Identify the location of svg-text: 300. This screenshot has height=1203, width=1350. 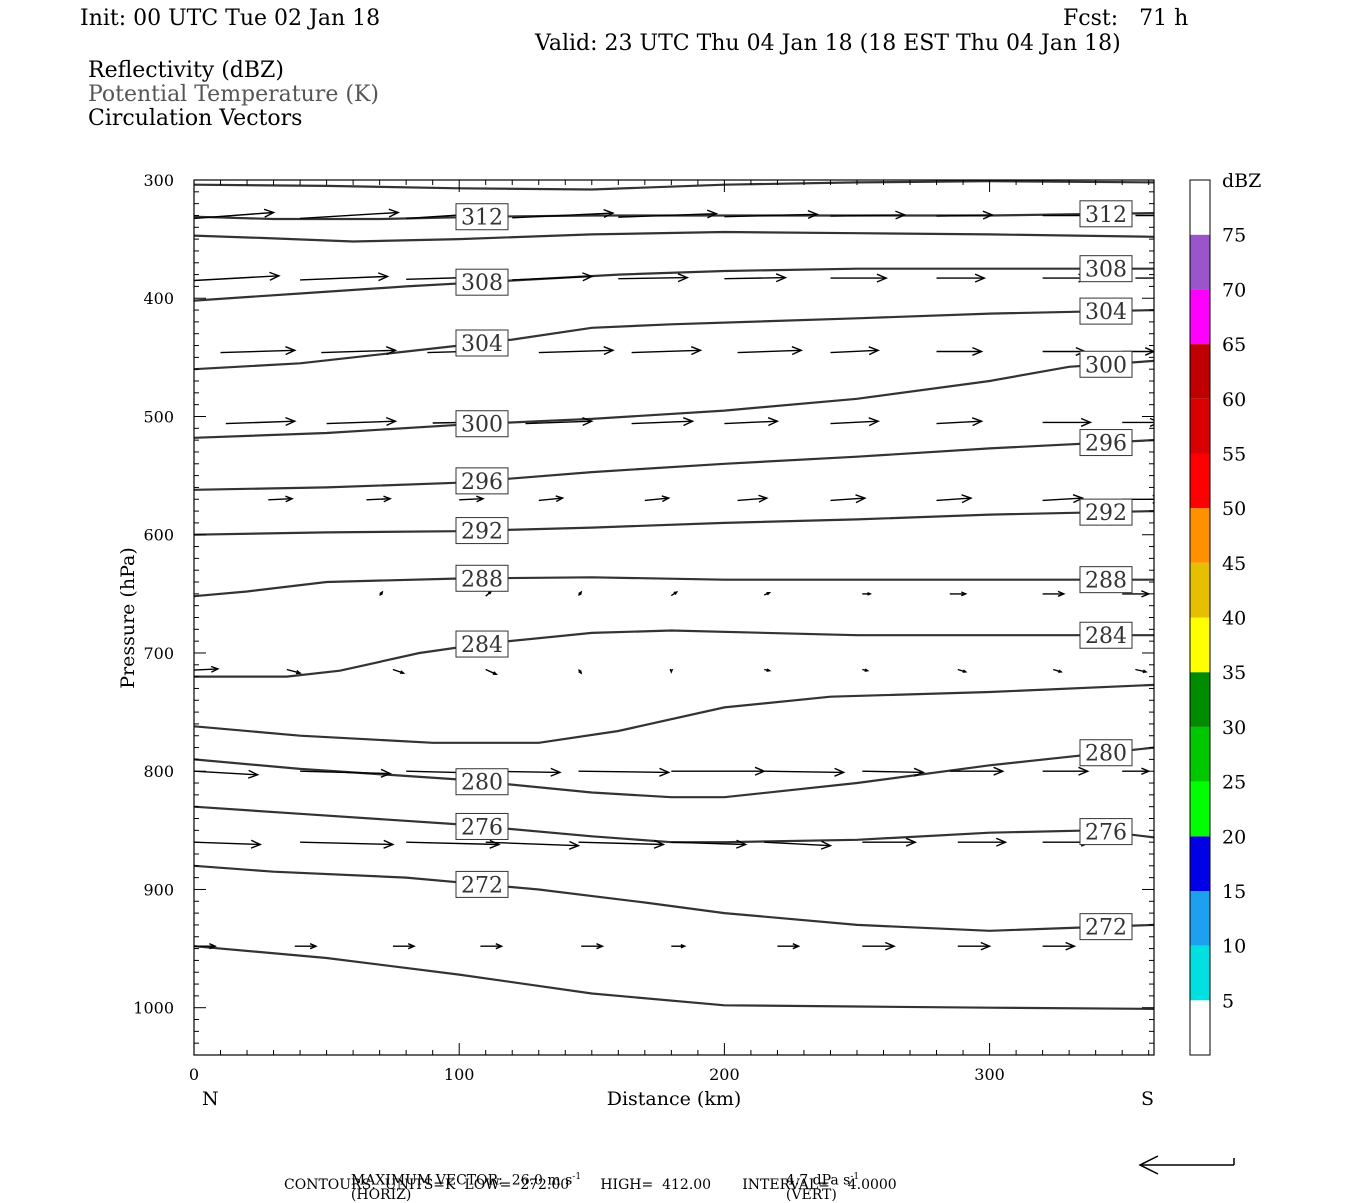
(1106, 365).